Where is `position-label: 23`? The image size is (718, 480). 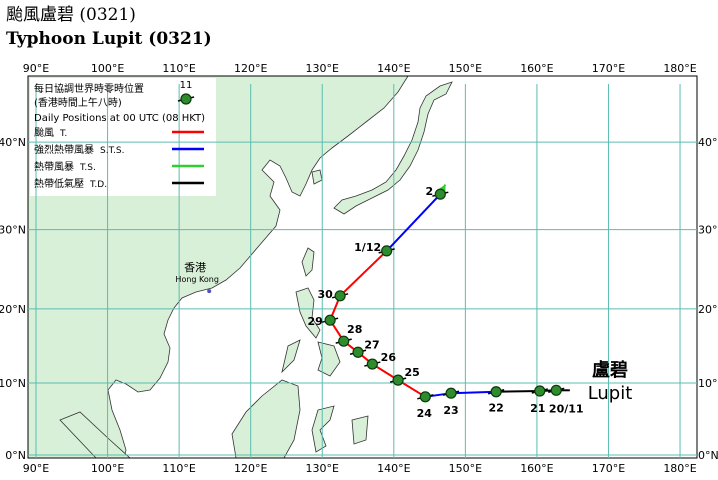
position-label: 23 is located at coordinates (450, 410).